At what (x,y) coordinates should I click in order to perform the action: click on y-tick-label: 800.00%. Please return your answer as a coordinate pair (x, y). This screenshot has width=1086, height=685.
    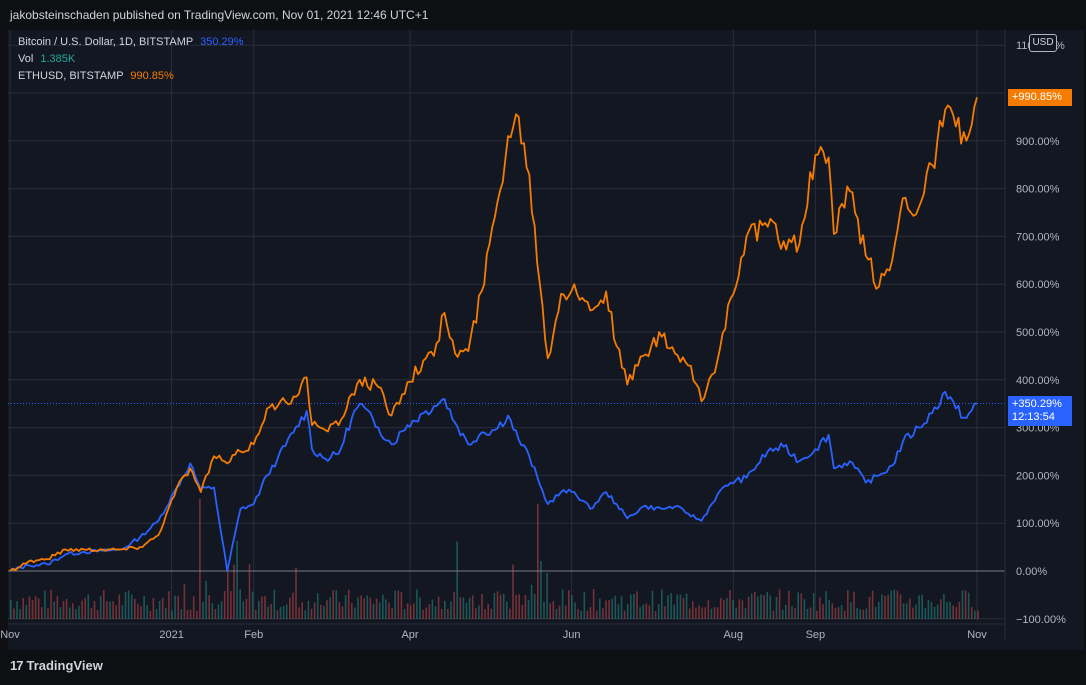
    Looking at the image, I should click on (1038, 190).